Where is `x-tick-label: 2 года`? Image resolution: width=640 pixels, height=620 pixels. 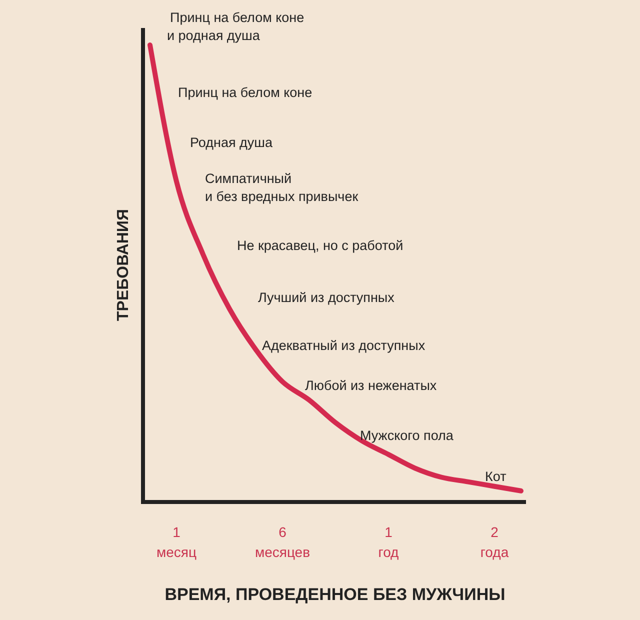
x-tick-label: 2 года is located at coordinates (494, 542).